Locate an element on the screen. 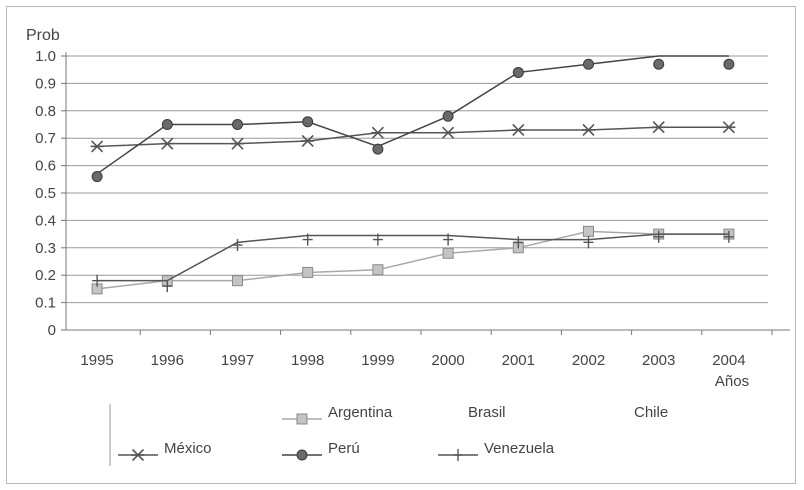 The width and height of the screenshot is (804, 490). y-tick-label-0.7: 0.7 is located at coordinates (45, 138).